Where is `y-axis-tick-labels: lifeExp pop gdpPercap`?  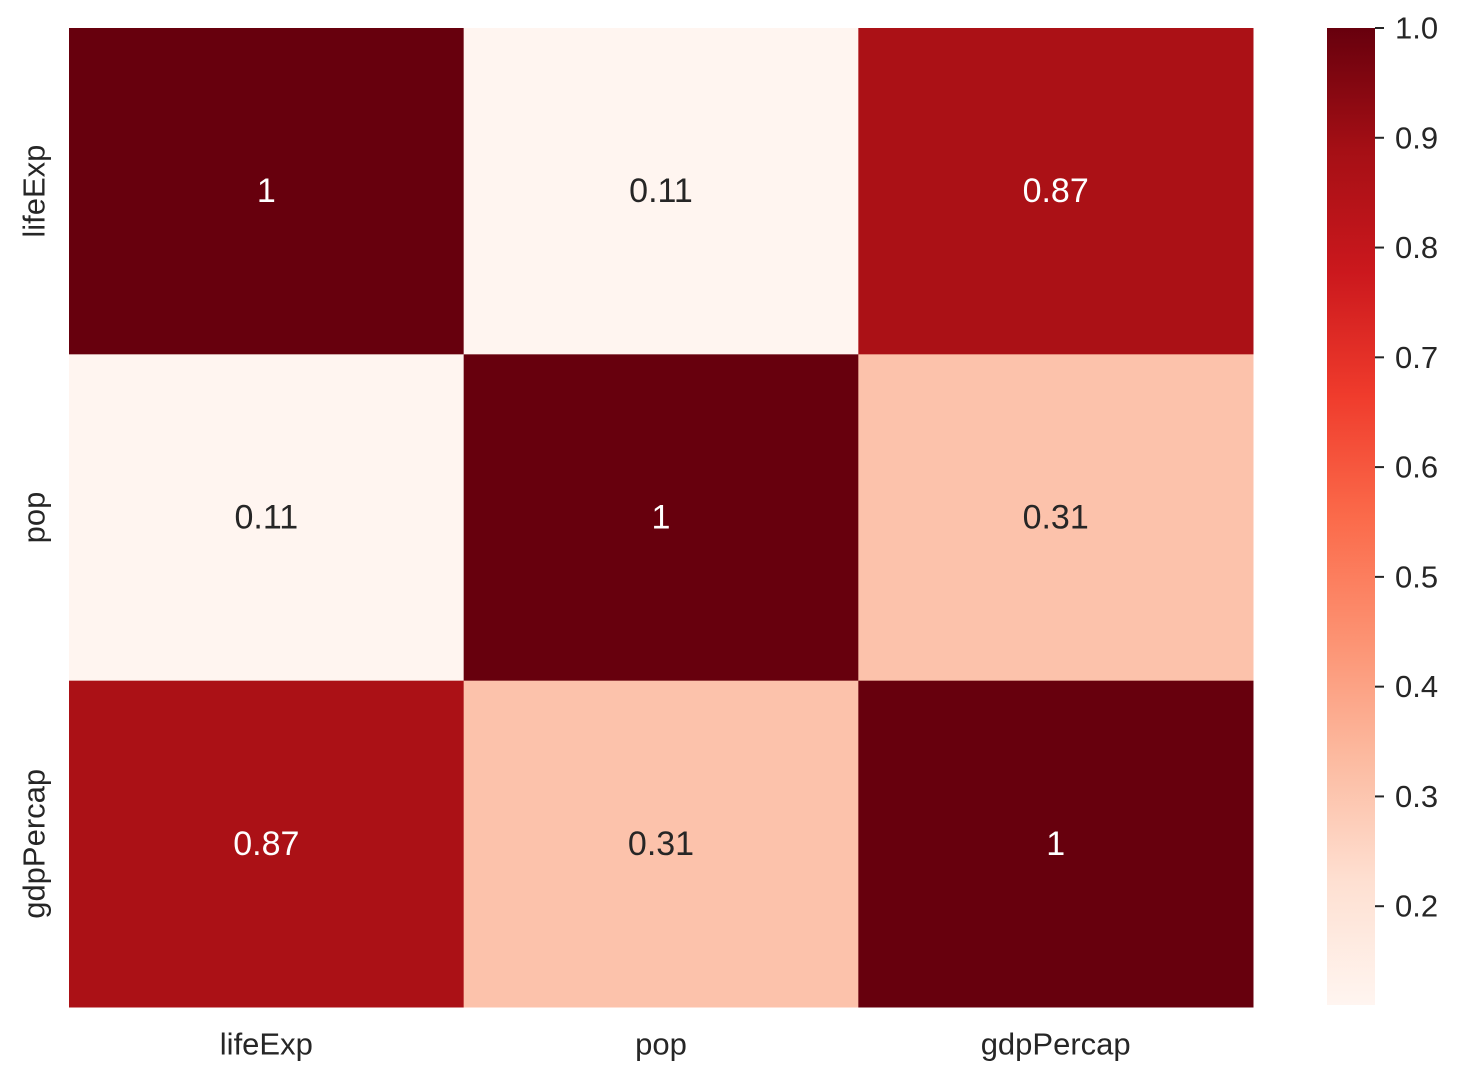 y-axis-tick-labels: lifeExp pop gdpPercap is located at coordinates (34, 532).